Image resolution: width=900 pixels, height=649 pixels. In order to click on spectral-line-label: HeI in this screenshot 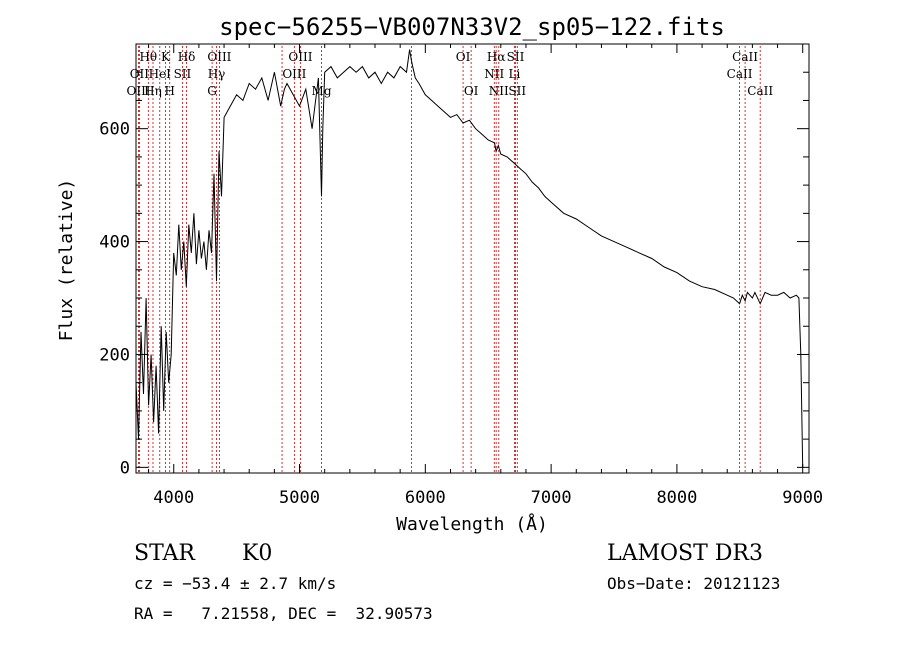, I will do `click(160, 74)`.